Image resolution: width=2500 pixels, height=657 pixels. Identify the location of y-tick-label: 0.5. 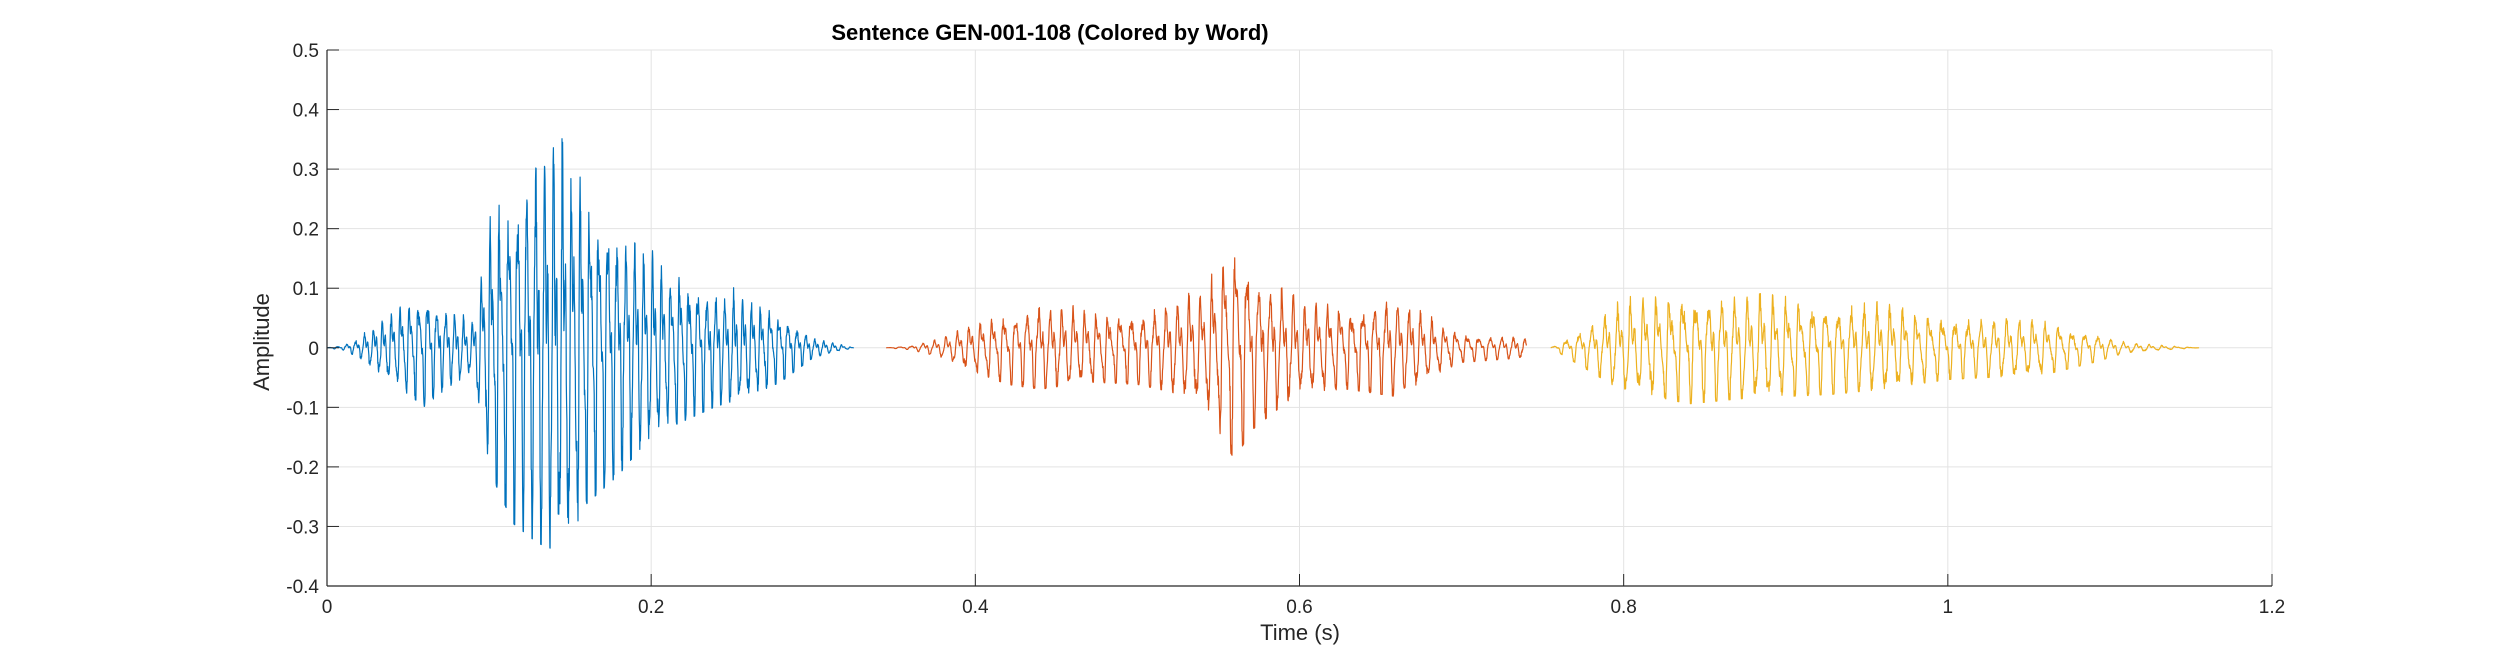
(306, 51).